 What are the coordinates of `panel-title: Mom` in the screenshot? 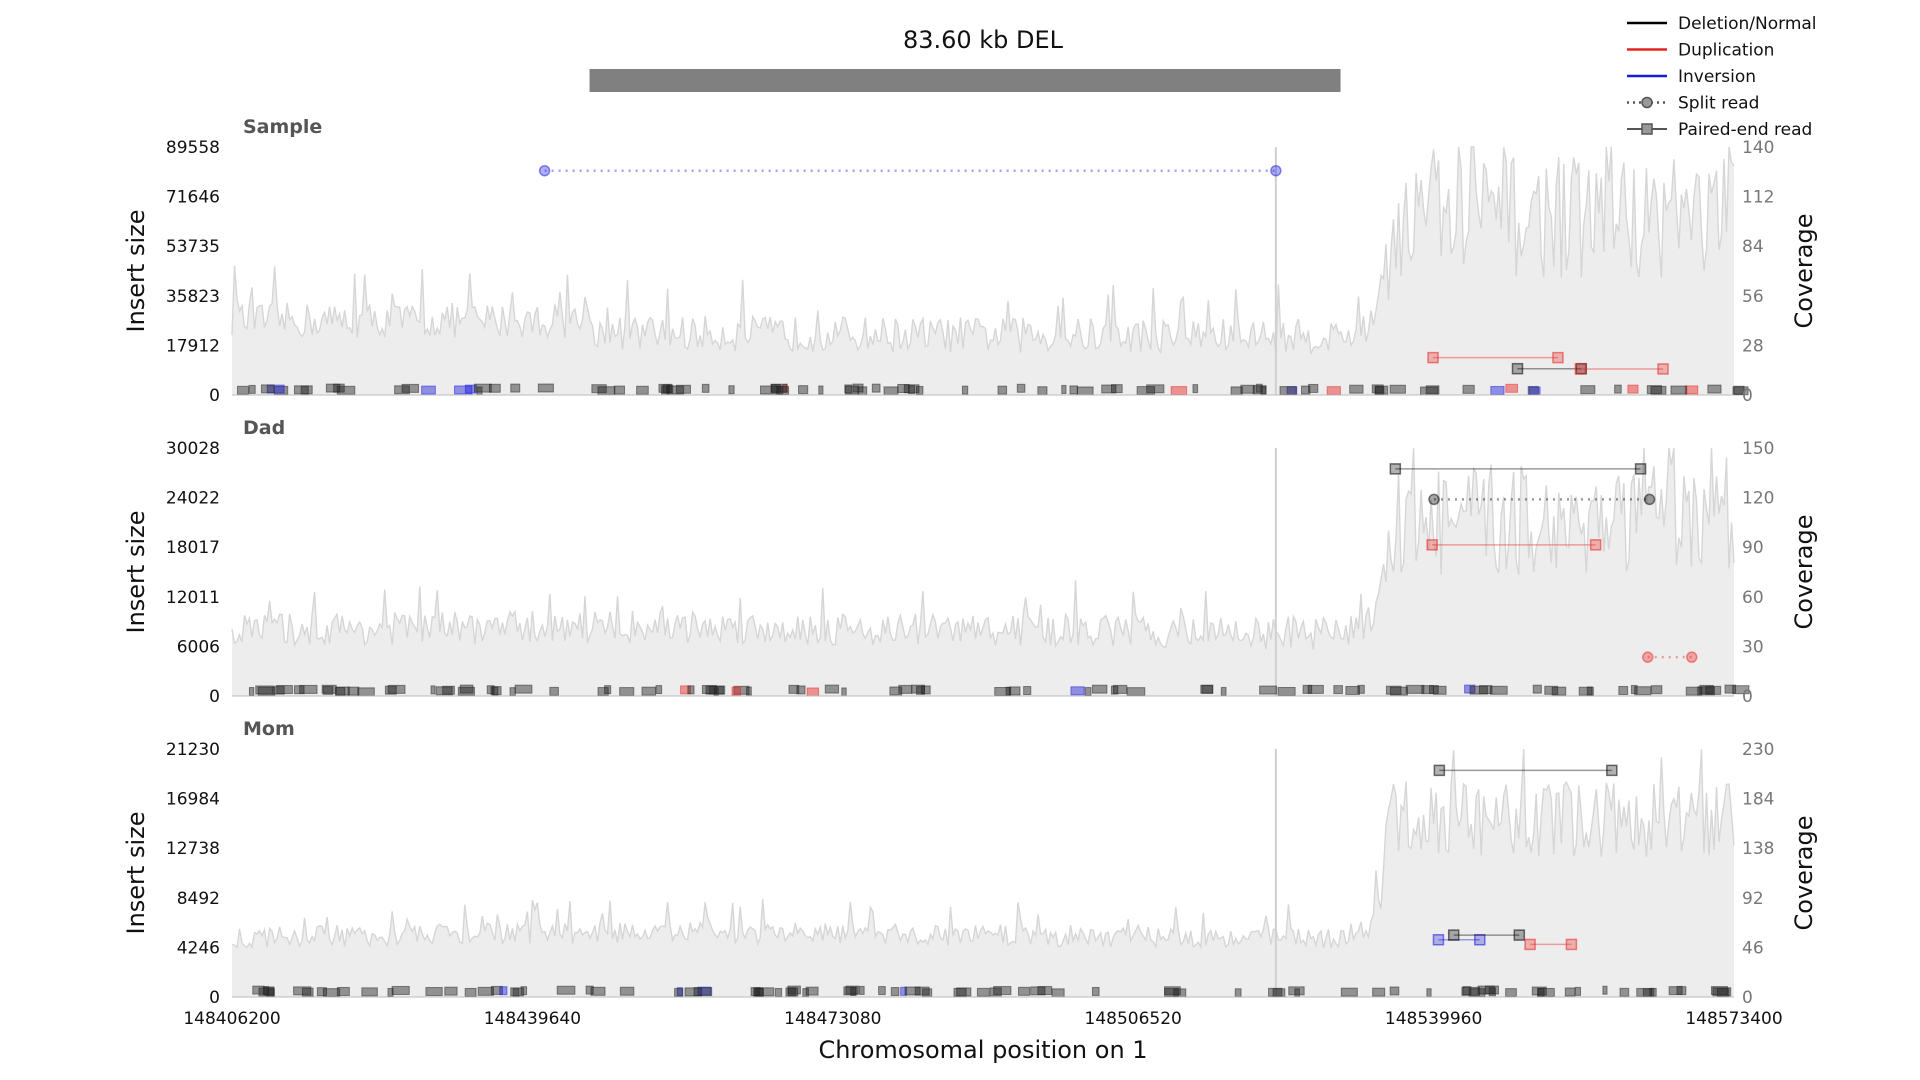 It's located at (269, 729).